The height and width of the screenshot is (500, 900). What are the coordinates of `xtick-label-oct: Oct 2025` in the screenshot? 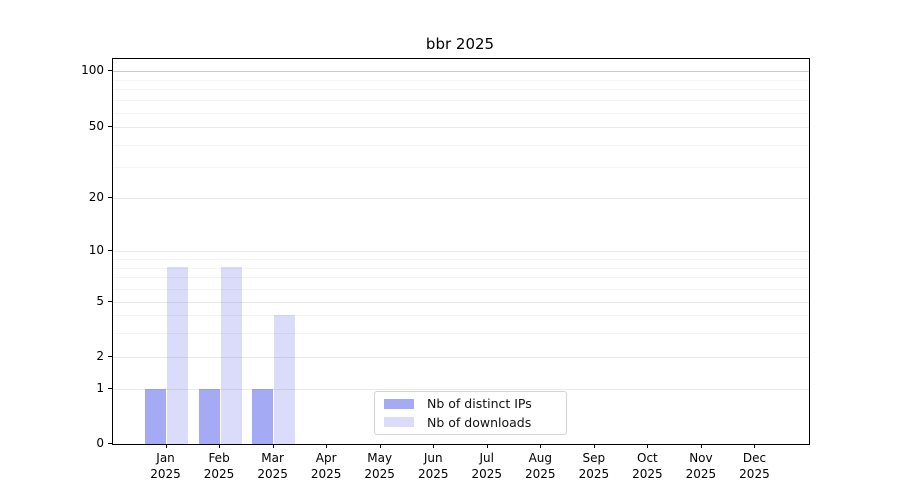 It's located at (647, 466).